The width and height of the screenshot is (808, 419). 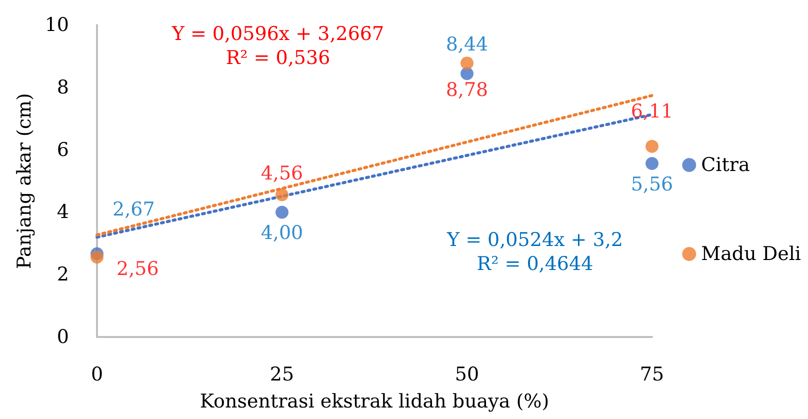 I want to click on y-tick-label: 10, so click(x=56, y=25).